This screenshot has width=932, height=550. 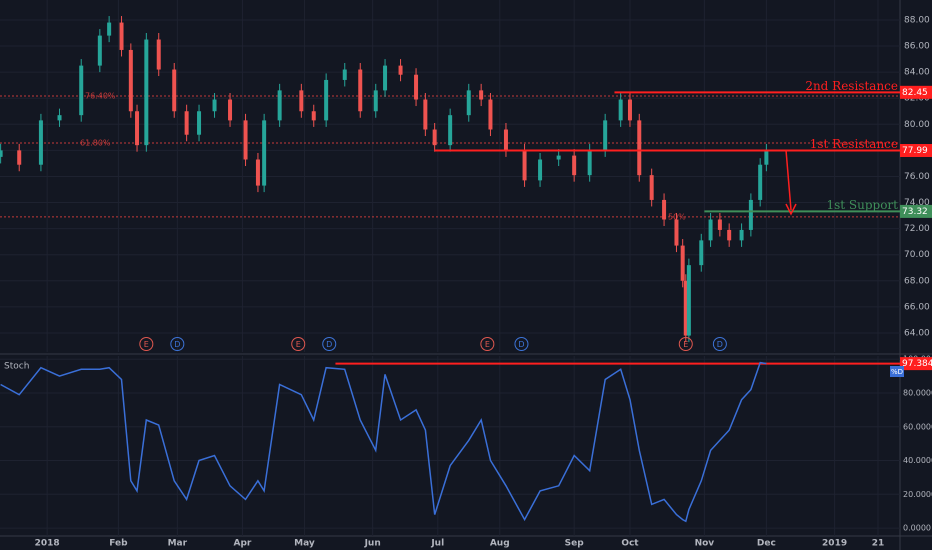 I want to click on level-badge-label: 73.32, so click(x=915, y=212).